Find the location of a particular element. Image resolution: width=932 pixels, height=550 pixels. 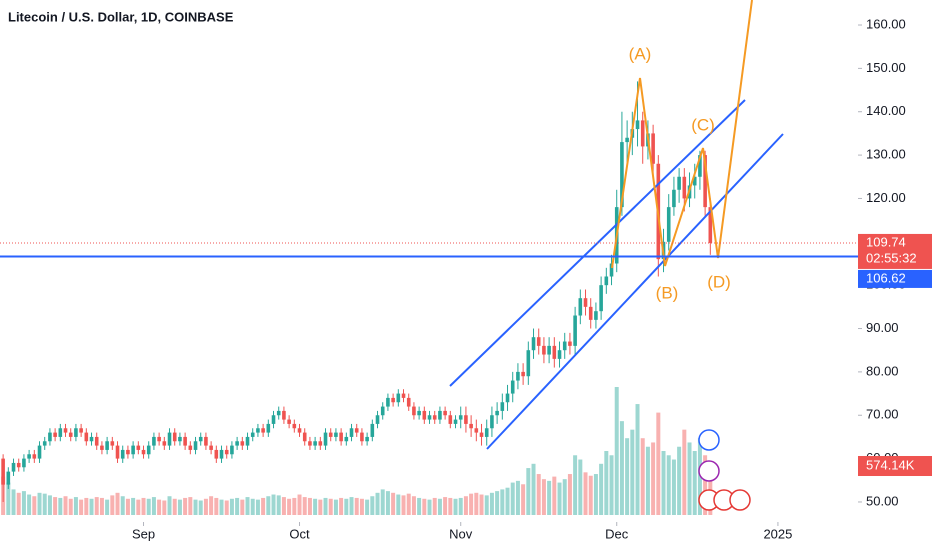

event-icons is located at coordinates (724, 470).